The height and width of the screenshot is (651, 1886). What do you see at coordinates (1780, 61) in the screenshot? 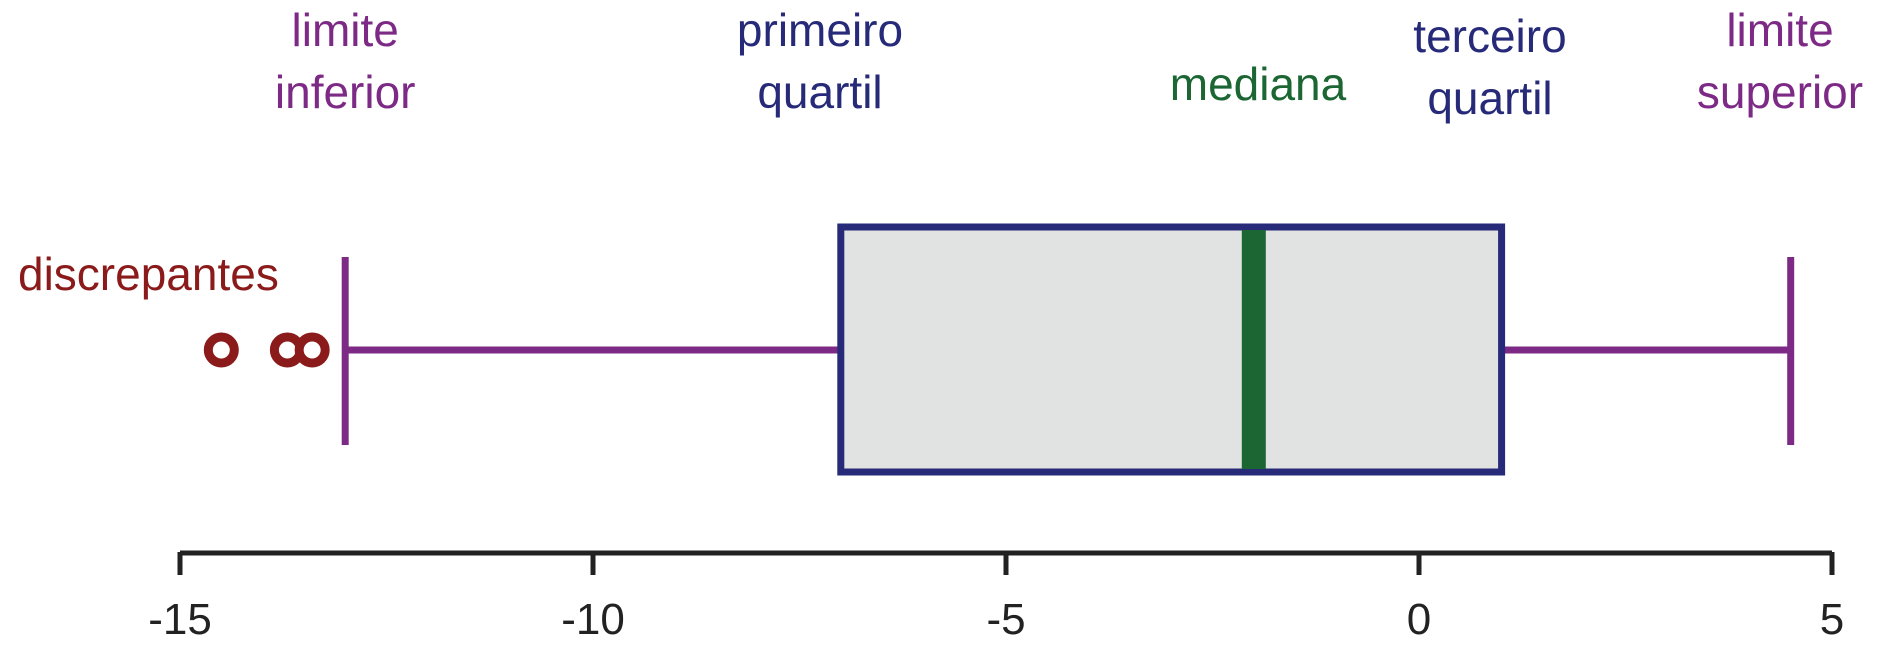
I see `upper-limit-label: limite superior` at bounding box center [1780, 61].